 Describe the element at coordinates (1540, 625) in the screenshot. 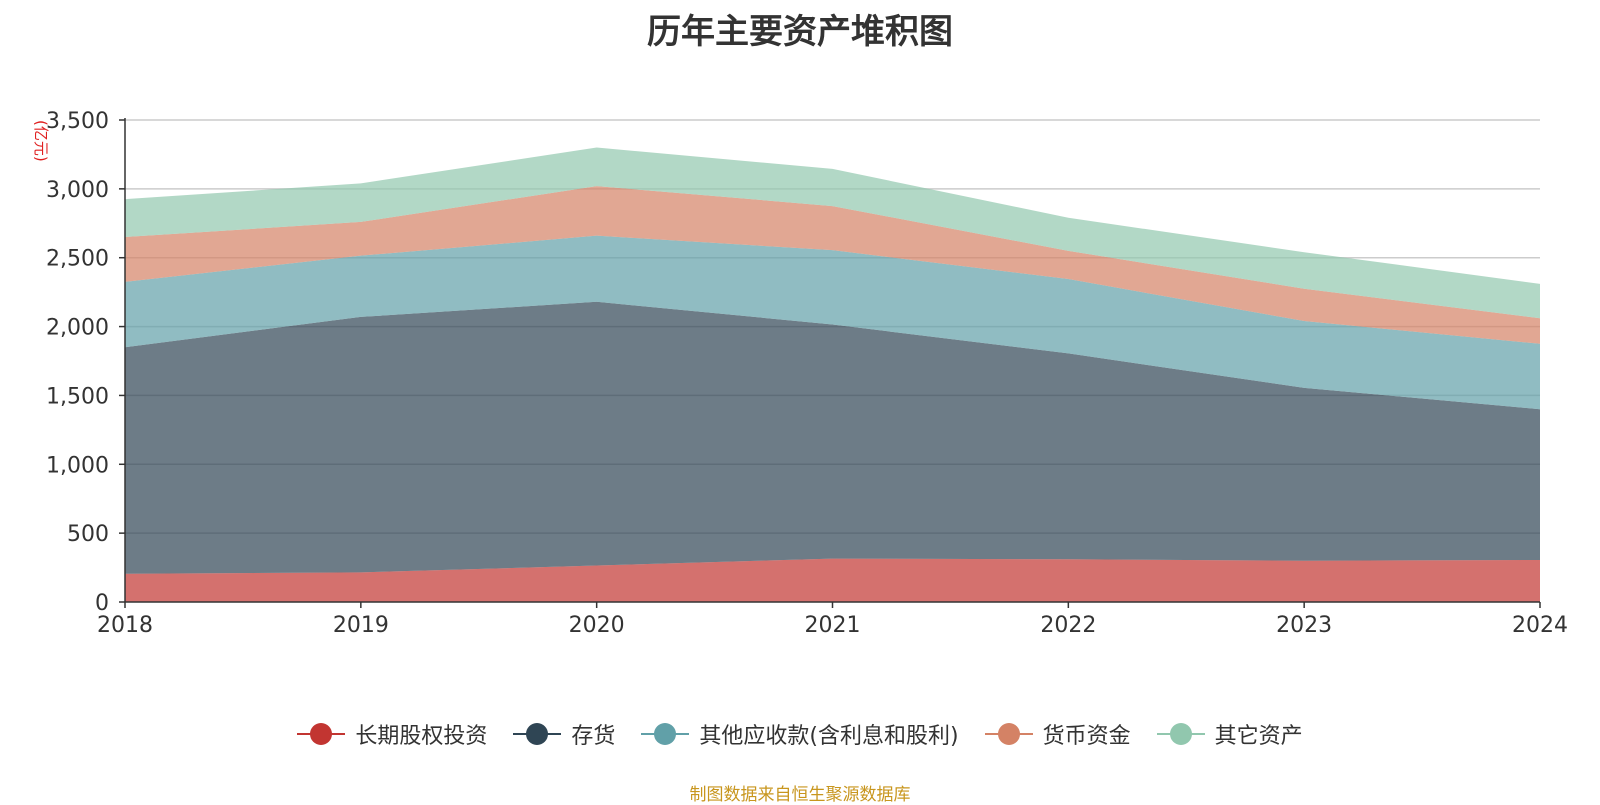

I see `x-tick-label: 2024` at that location.